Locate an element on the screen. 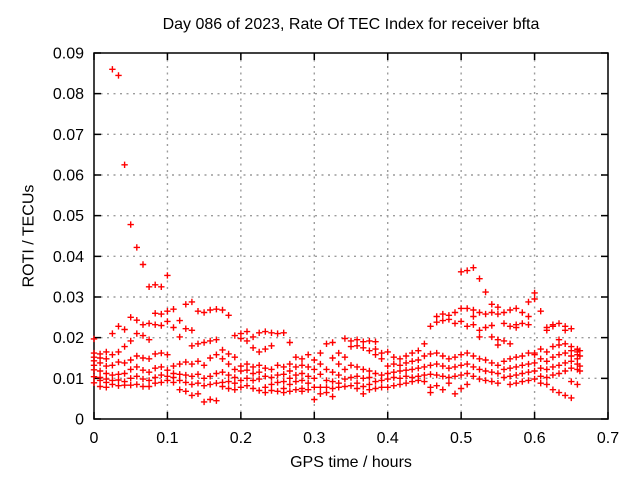 This screenshot has height=480, width=640. x-tick-label: 0.6 is located at coordinates (534, 438).